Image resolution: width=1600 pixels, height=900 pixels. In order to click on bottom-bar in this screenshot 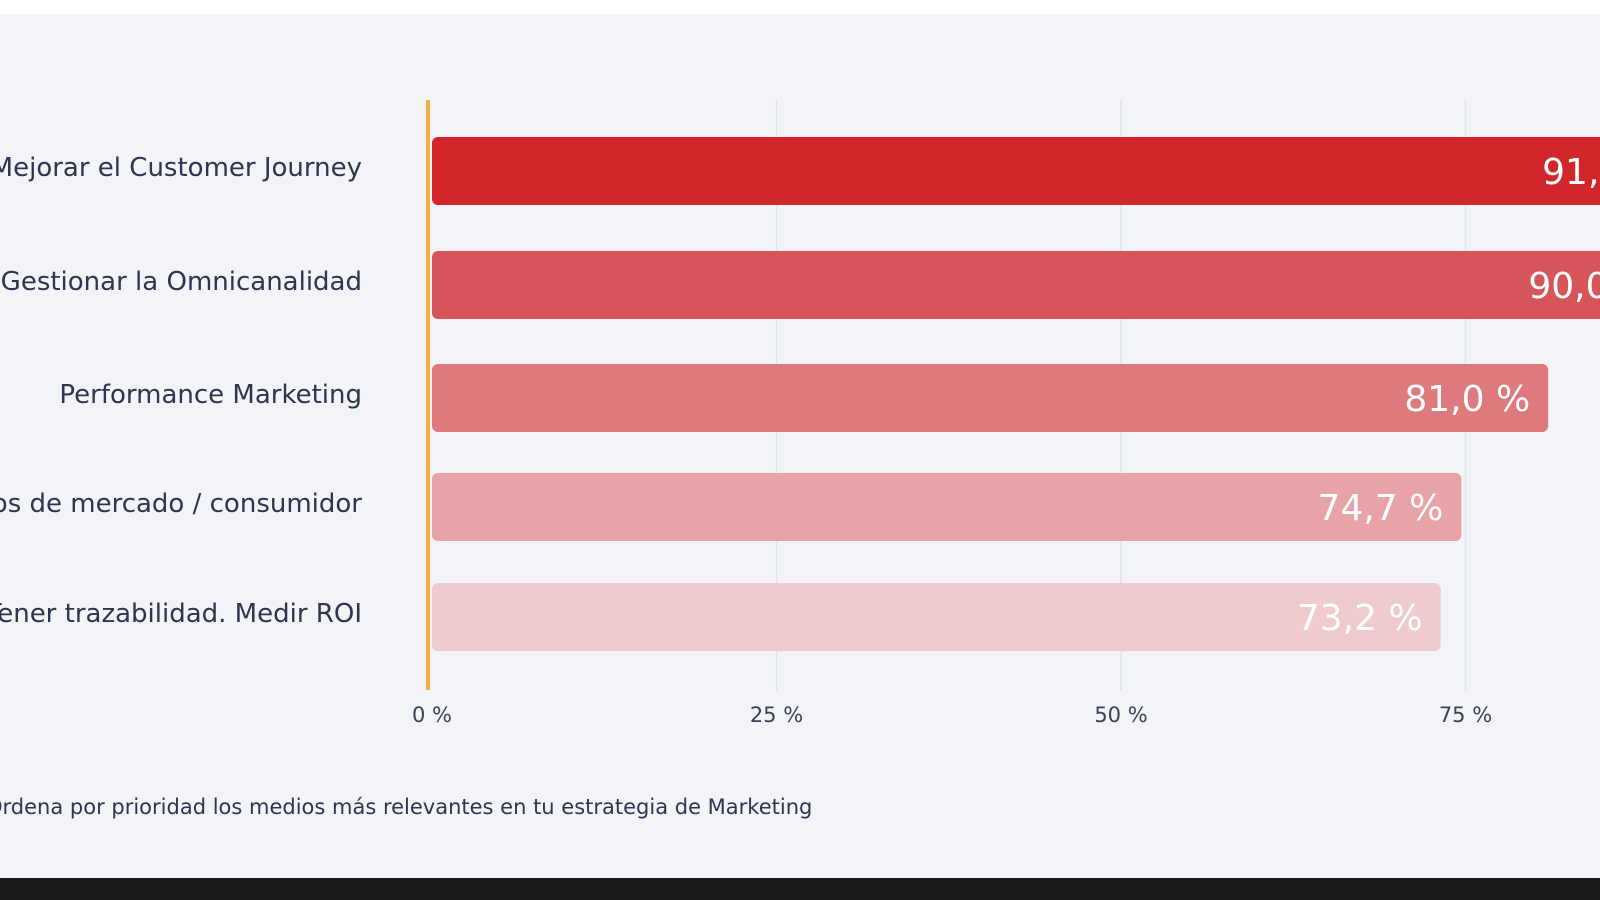, I will do `click(800, 889)`.